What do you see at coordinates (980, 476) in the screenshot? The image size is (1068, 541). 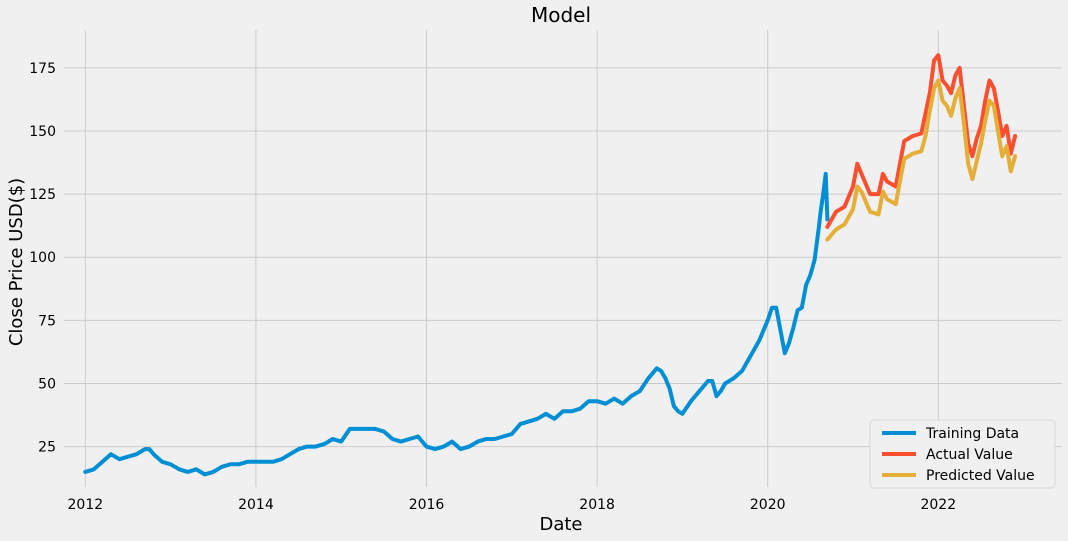 I see `legend-label: Predicted Value` at bounding box center [980, 476].